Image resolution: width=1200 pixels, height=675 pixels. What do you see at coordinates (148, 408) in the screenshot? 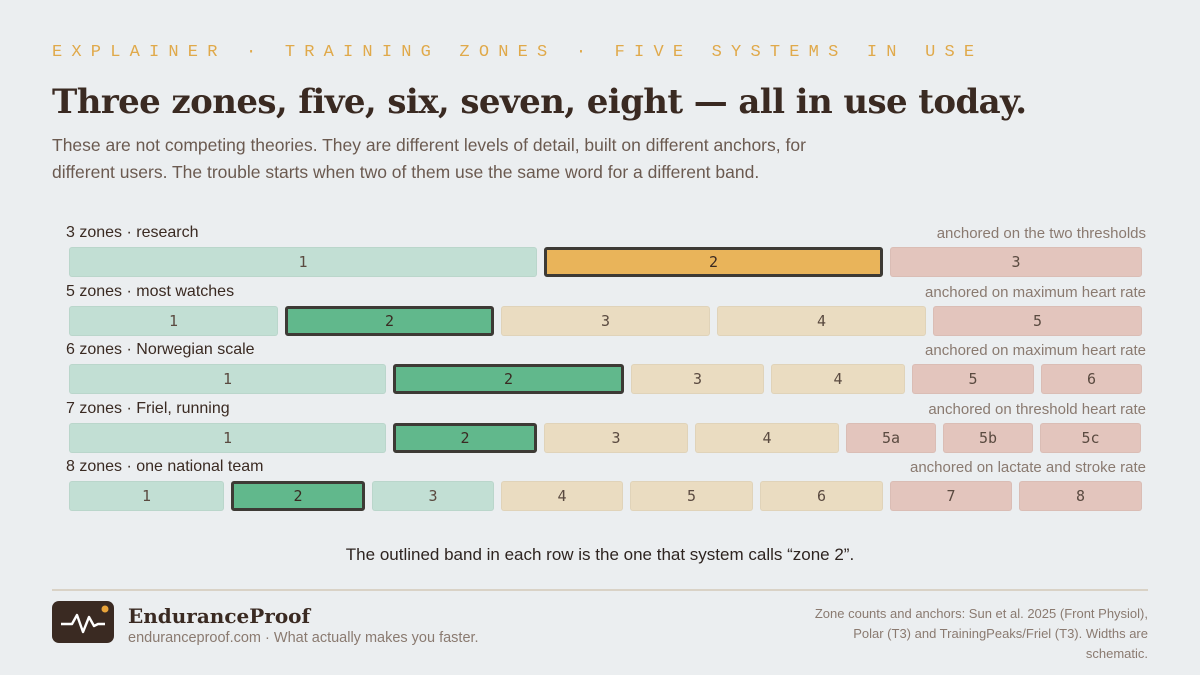
I see `row-label: 7 zones · Friel, running` at bounding box center [148, 408].